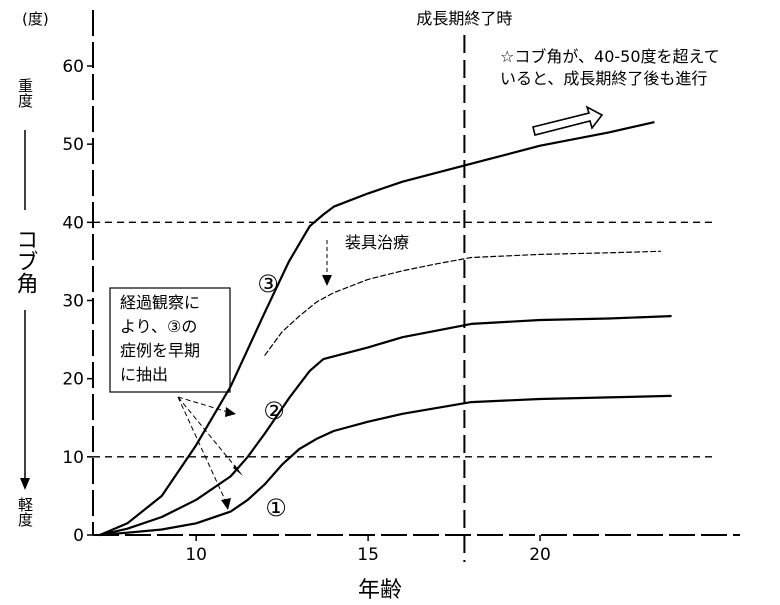  Describe the element at coordinates (73, 458) in the screenshot. I see `y-tick-label: 10` at that location.